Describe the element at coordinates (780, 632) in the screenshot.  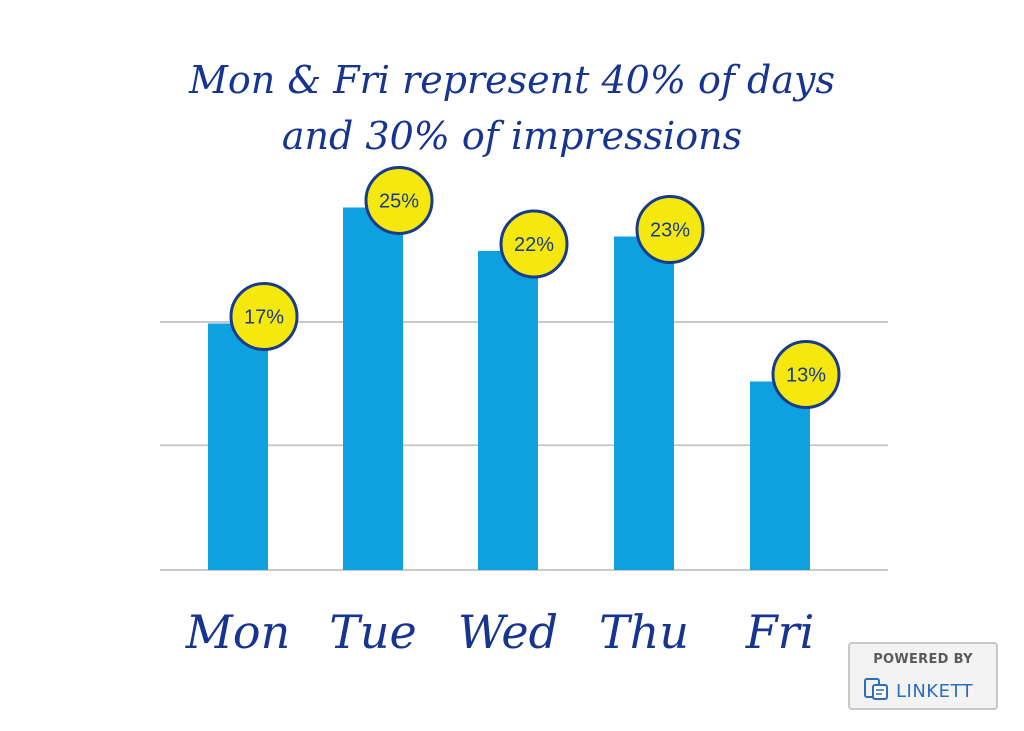
I see `category-label: Fri` at that location.